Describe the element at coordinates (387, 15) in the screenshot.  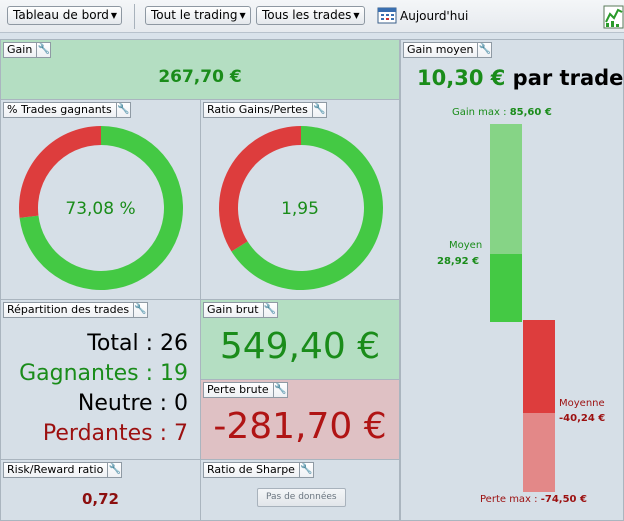
I see `calendar-icon` at that location.